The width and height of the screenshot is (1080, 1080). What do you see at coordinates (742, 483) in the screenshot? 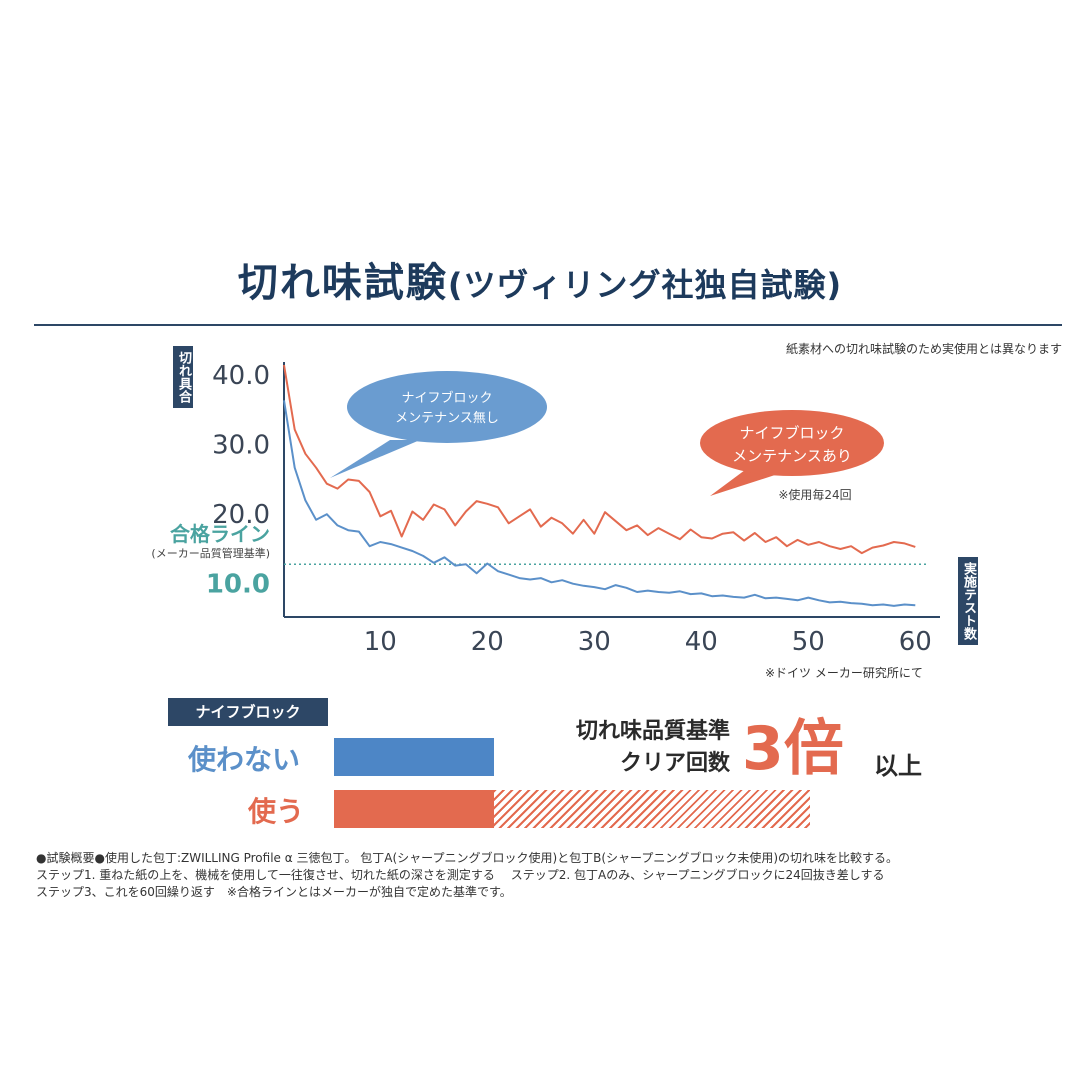
I see `callout-pointer-red` at bounding box center [742, 483].